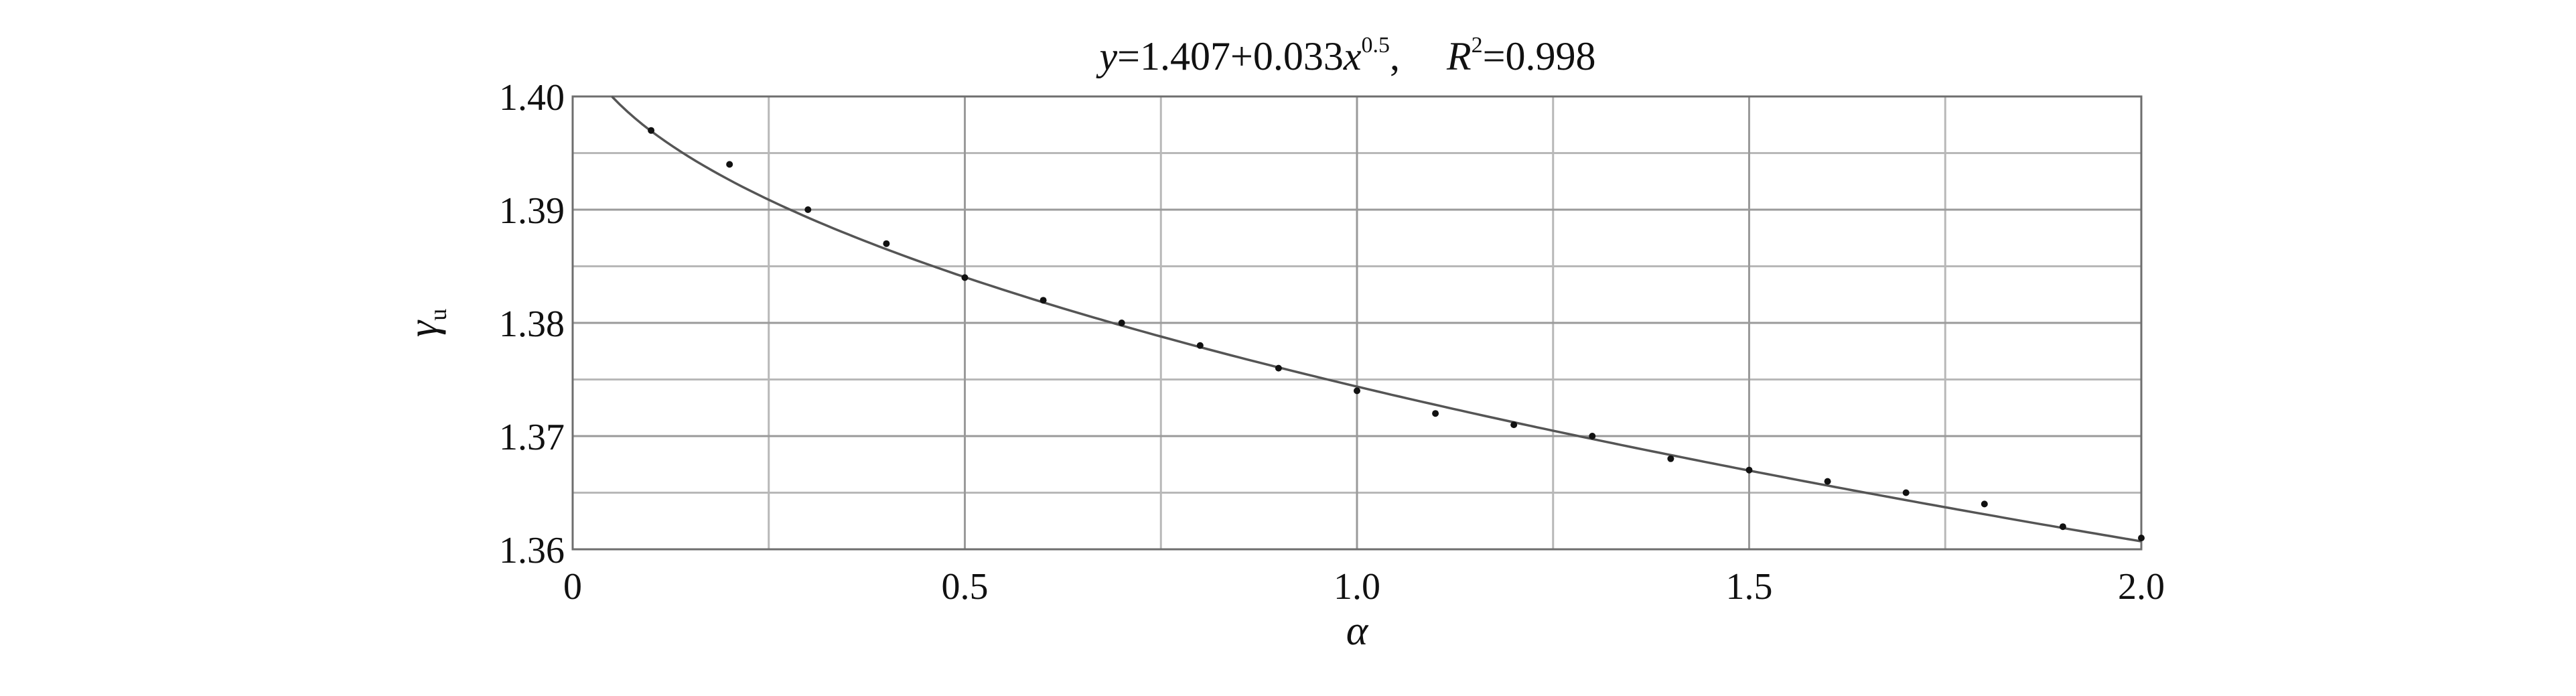 The image size is (2576, 696). I want to click on title-r-sup: 2, so click(1477, 45).